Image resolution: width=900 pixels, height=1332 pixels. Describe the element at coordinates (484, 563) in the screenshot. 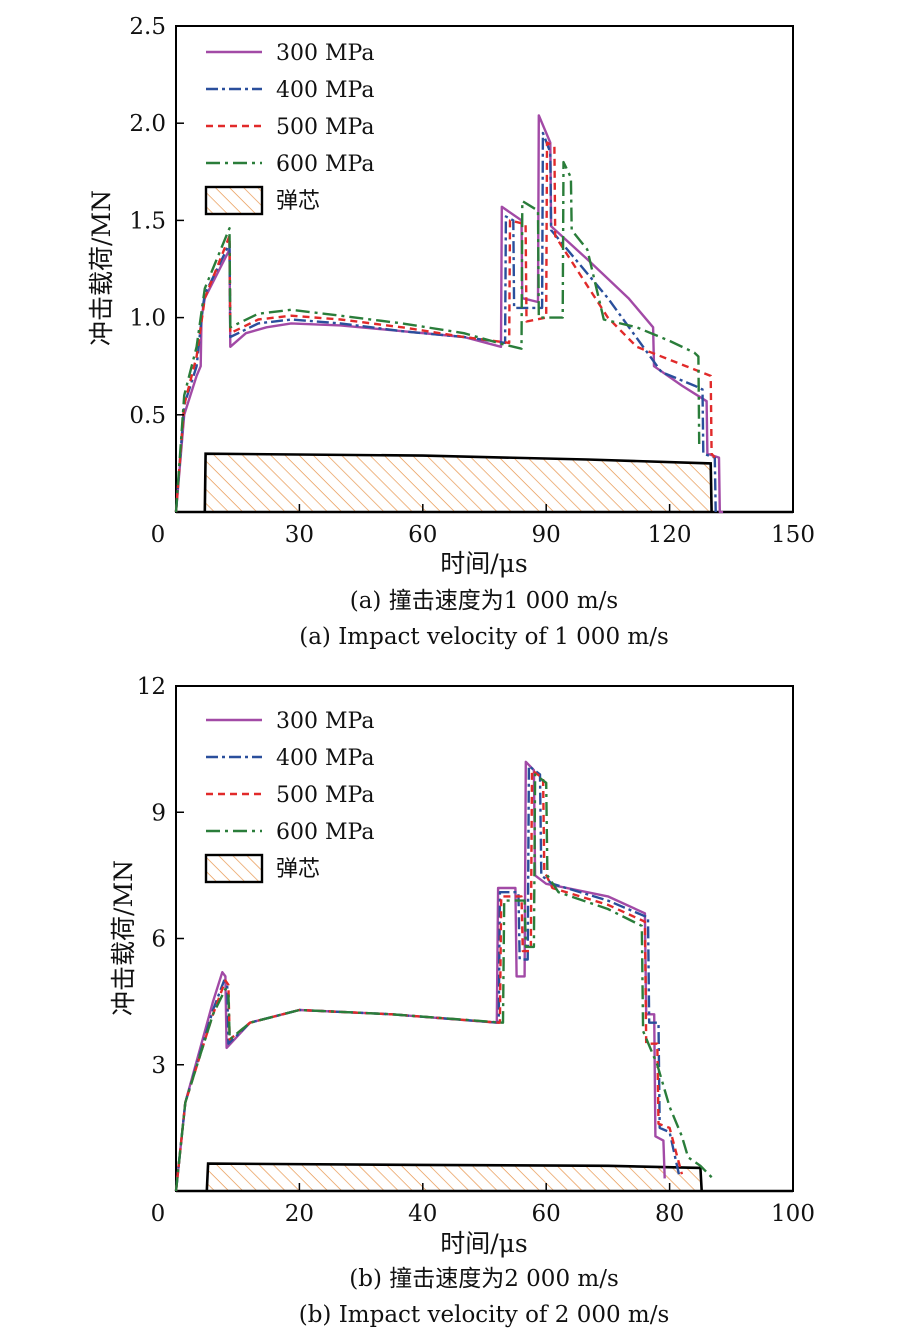

I see `panel-a-x-label: 时间/μs` at that location.